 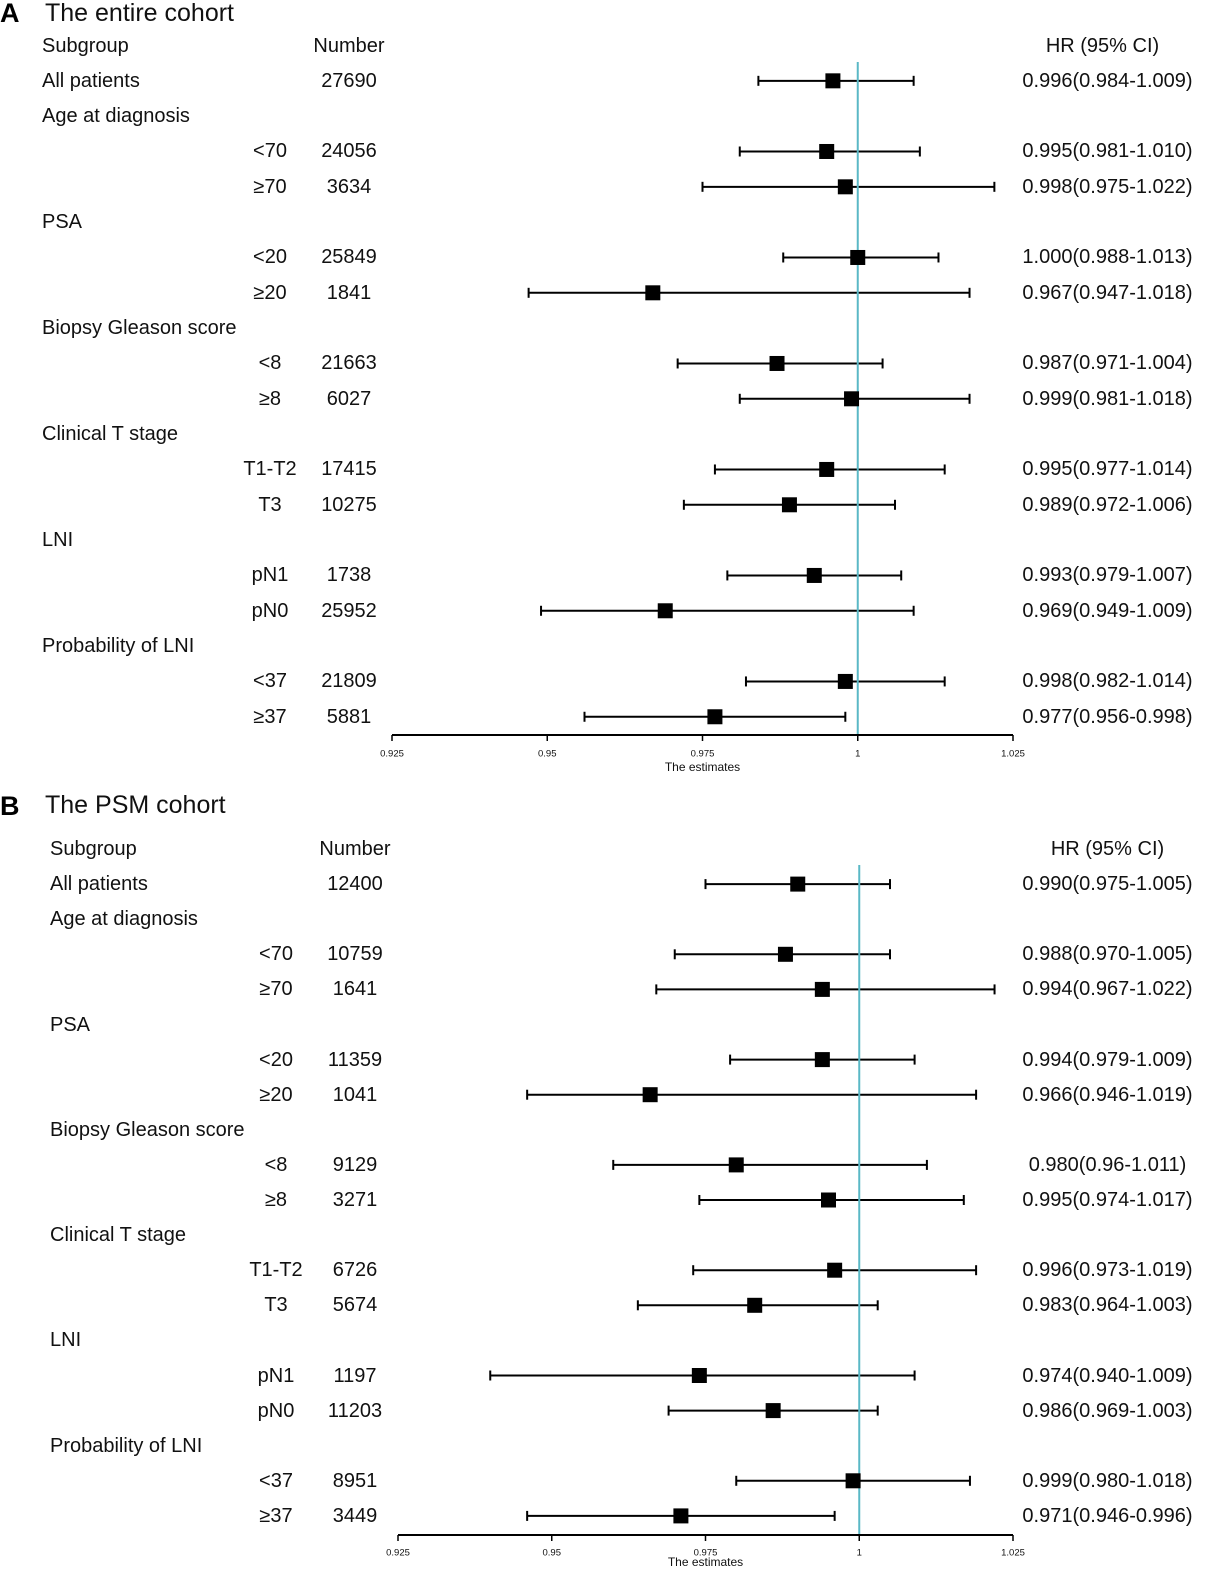 What do you see at coordinates (355, 1164) in the screenshot?
I see `patient-count: 9129` at bounding box center [355, 1164].